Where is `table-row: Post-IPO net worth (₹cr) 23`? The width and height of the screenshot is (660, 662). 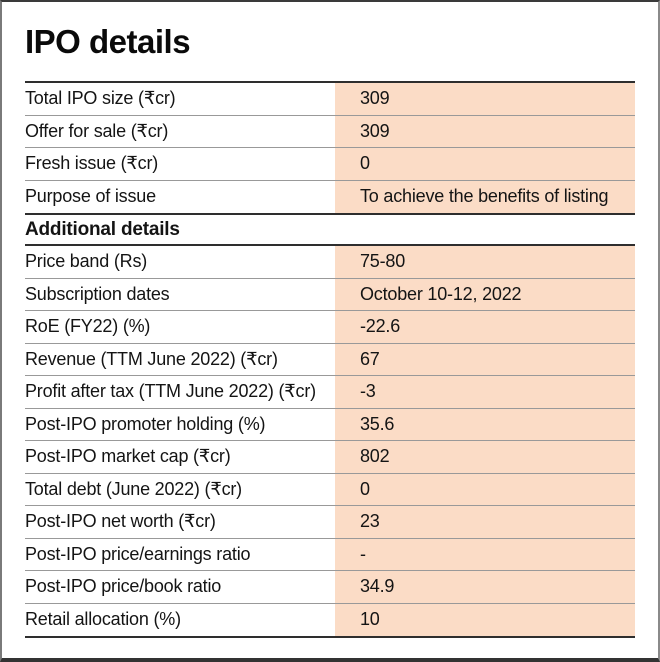 table-row: Post-IPO net worth (₹cr) 23 is located at coordinates (330, 522).